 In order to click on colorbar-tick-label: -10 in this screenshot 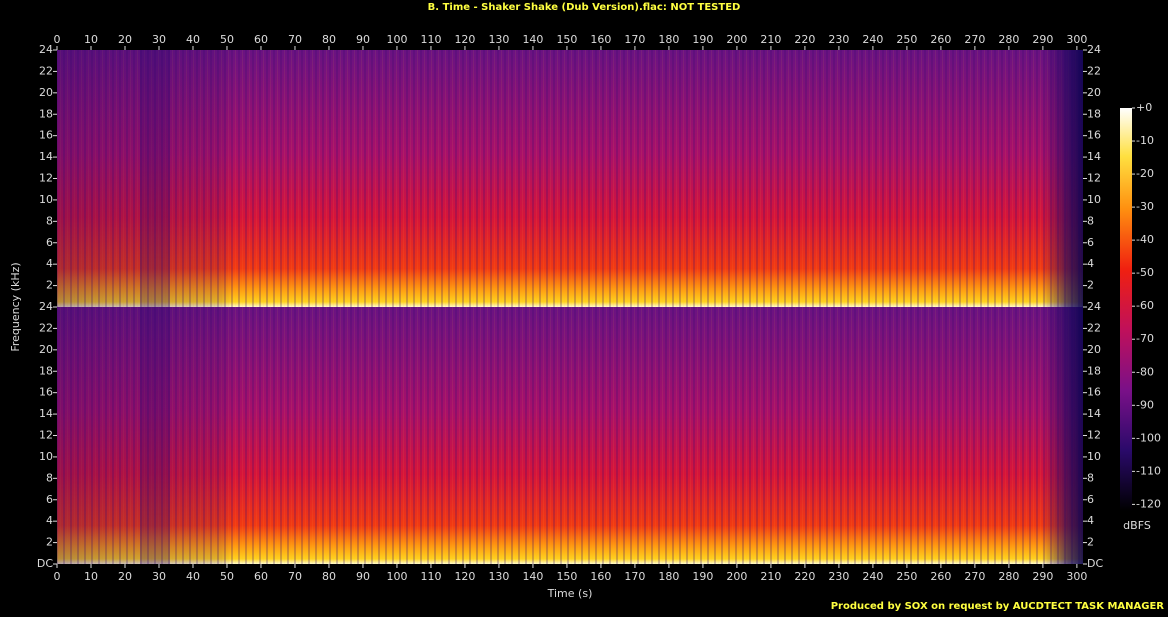, I will do `click(1145, 140)`.